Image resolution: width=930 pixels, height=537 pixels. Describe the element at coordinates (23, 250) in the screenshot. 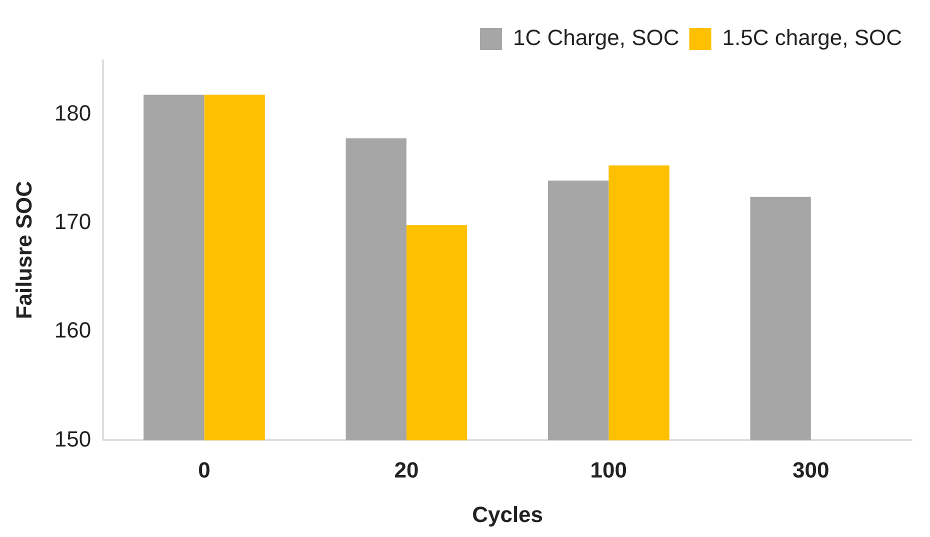

I see `y-axis-title: Failusre SOC` at that location.